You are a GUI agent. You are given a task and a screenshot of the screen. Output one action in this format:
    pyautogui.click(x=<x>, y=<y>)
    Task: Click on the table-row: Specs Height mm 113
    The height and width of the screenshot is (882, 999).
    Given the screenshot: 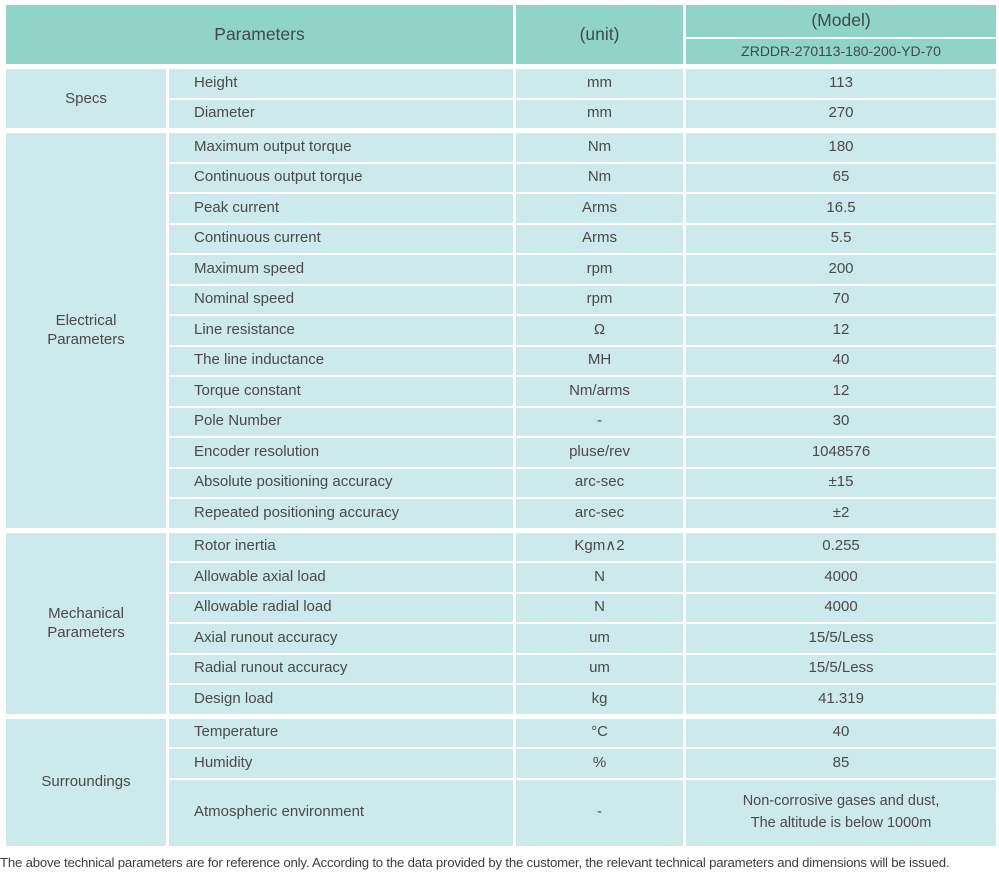 What is the action you would take?
    pyautogui.click(x=501, y=98)
    